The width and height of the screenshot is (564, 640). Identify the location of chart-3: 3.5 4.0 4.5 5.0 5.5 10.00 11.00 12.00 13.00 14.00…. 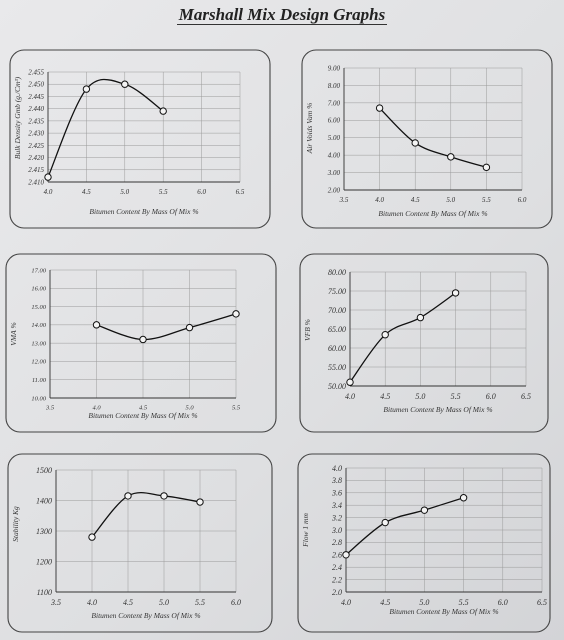
(141, 343).